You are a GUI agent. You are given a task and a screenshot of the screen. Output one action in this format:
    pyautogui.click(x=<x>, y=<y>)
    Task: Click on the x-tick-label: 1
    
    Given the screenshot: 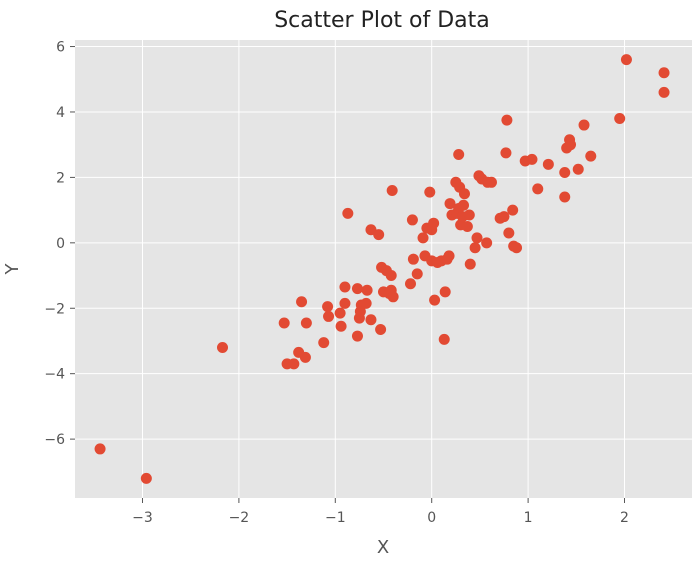 What is the action you would take?
    pyautogui.click(x=528, y=518)
    